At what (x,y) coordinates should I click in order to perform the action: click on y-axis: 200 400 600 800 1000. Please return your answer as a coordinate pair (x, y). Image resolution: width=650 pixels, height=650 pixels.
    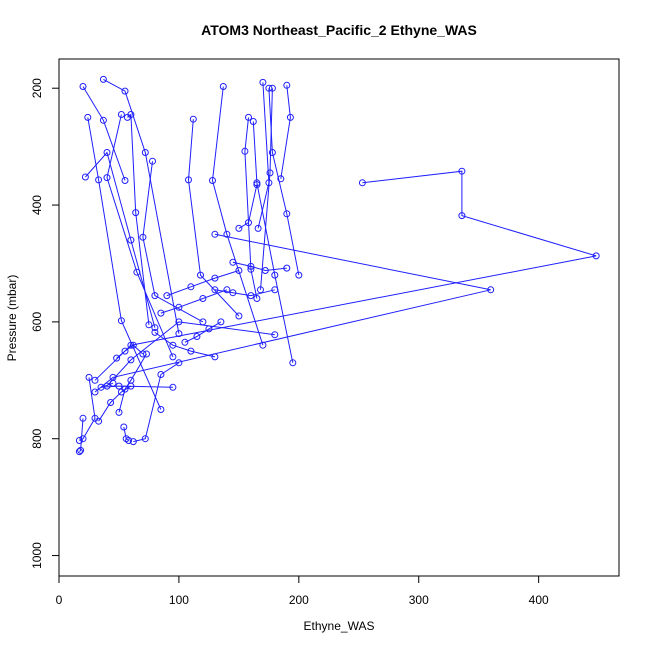
    Looking at the image, I should click on (44, 323).